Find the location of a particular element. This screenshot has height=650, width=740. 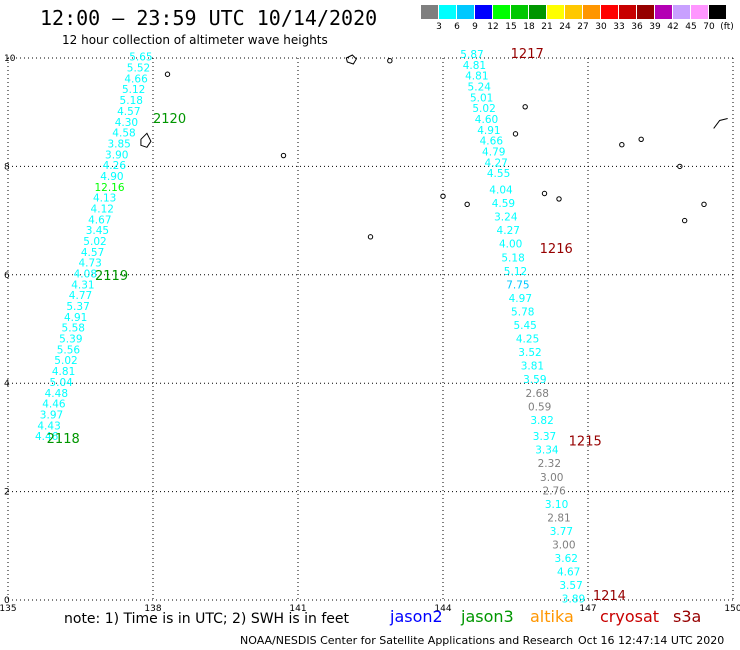

legend-label: 21 is located at coordinates (547, 27).